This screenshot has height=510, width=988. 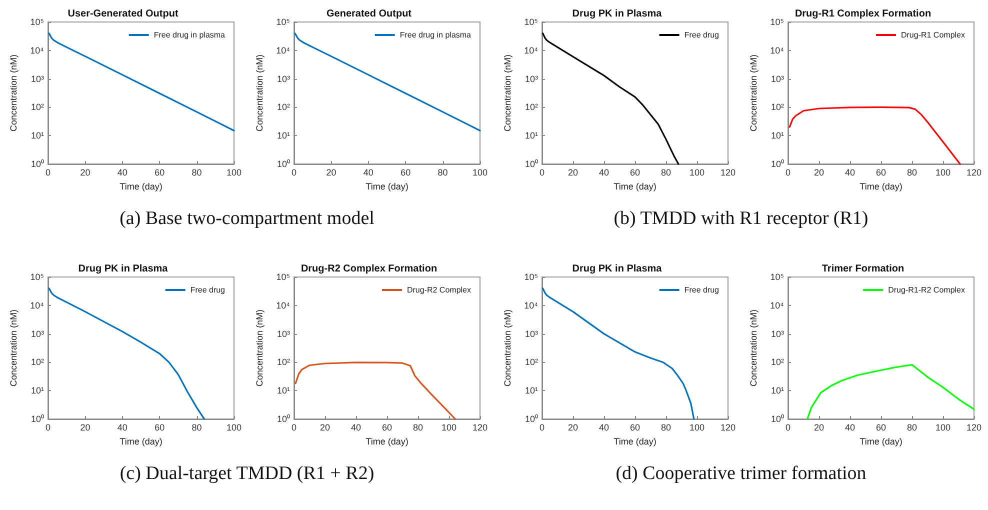 What do you see at coordinates (933, 35) in the screenshot?
I see `legend-label: Drug-R1 Complex` at bounding box center [933, 35].